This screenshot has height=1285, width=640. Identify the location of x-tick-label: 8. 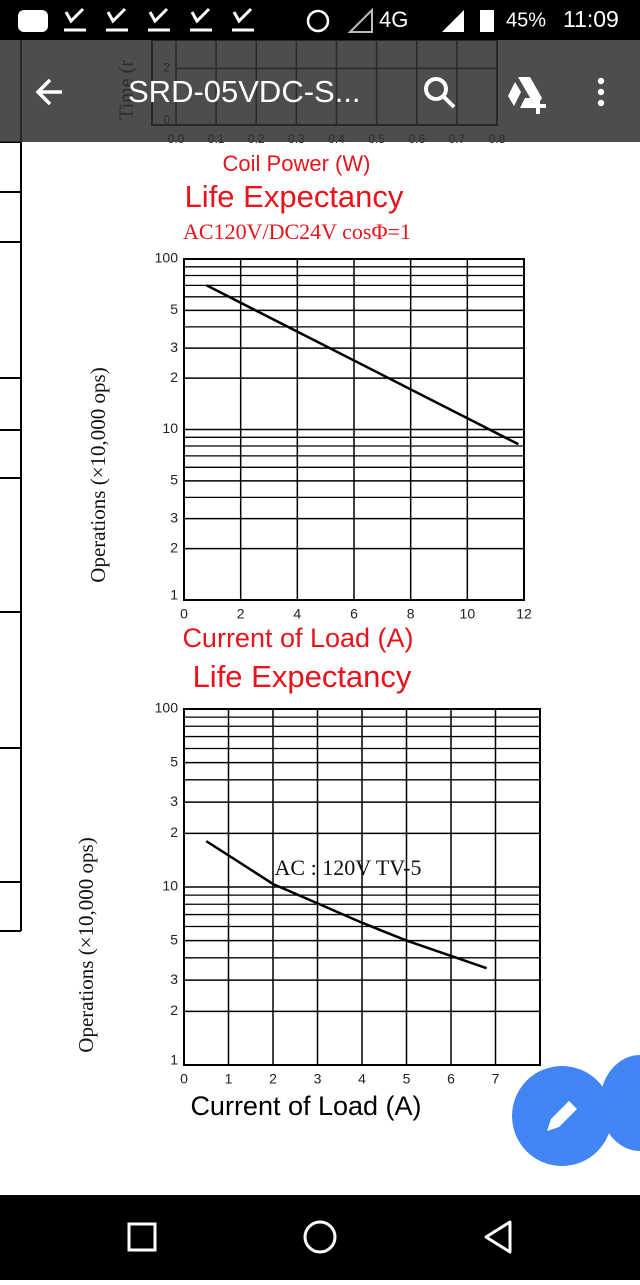
(411, 614).